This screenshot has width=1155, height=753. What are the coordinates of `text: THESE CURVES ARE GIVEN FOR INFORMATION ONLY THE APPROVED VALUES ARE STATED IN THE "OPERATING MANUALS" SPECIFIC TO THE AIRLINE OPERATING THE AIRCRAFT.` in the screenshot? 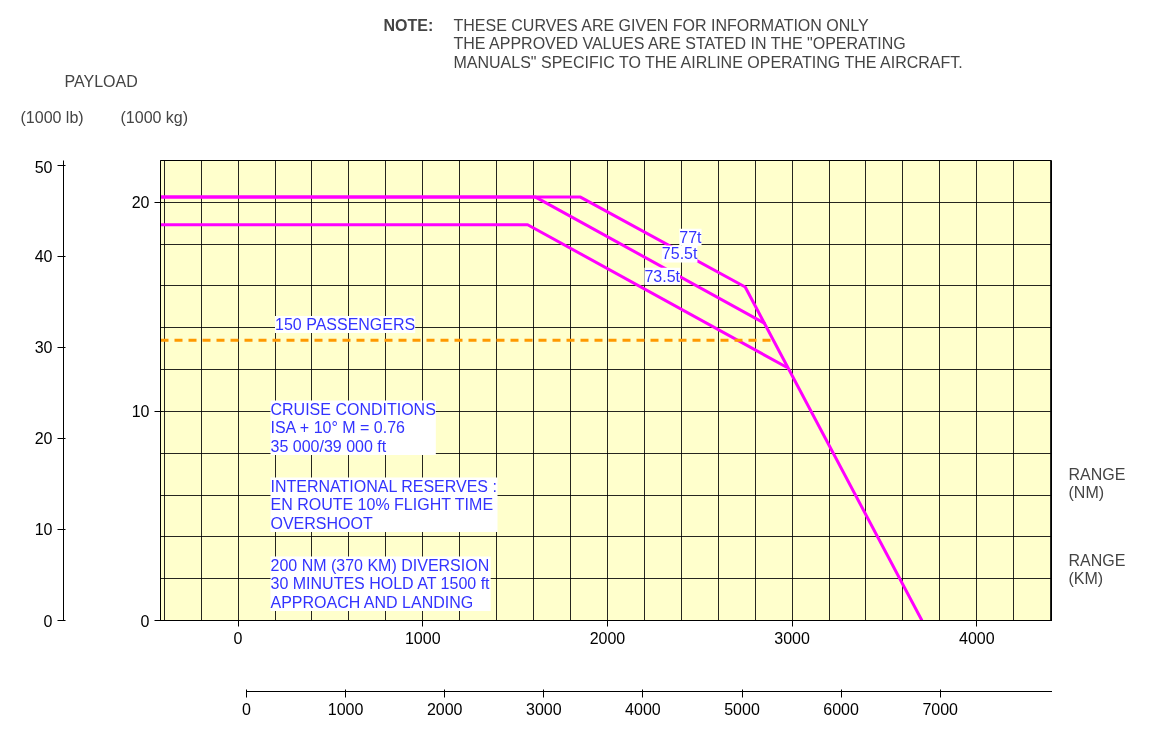 It's located at (708, 43).